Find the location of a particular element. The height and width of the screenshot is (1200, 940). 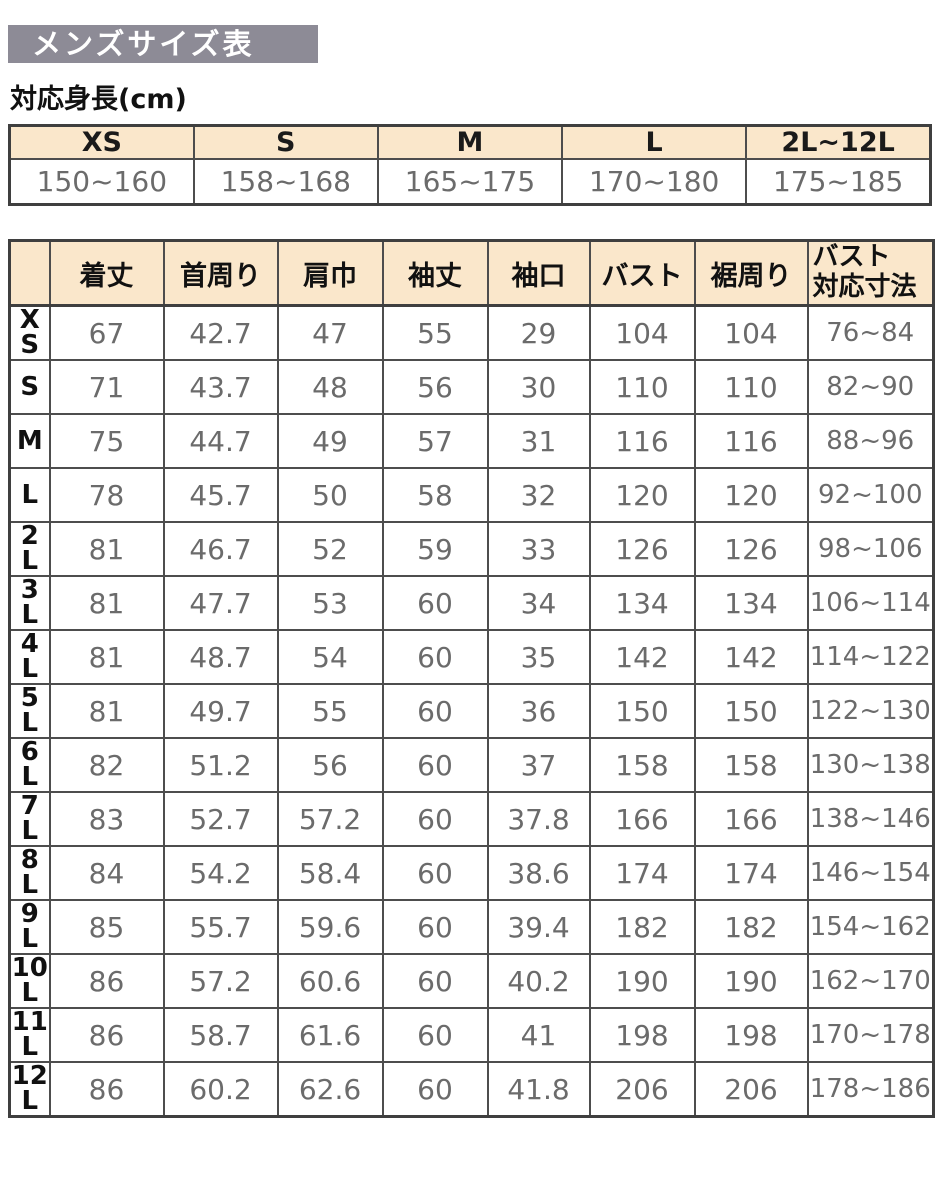

size-table-row: 5 L 81 49.7 55 60 36 150 150 122~130 is located at coordinates (471, 711).